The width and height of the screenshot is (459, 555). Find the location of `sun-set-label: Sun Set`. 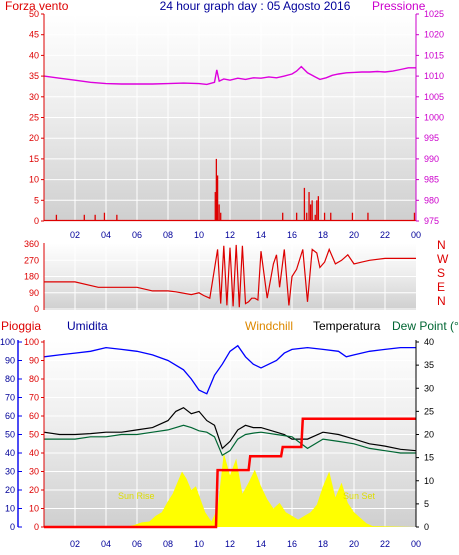

sun-set-label: Sun Set is located at coordinates (359, 496).